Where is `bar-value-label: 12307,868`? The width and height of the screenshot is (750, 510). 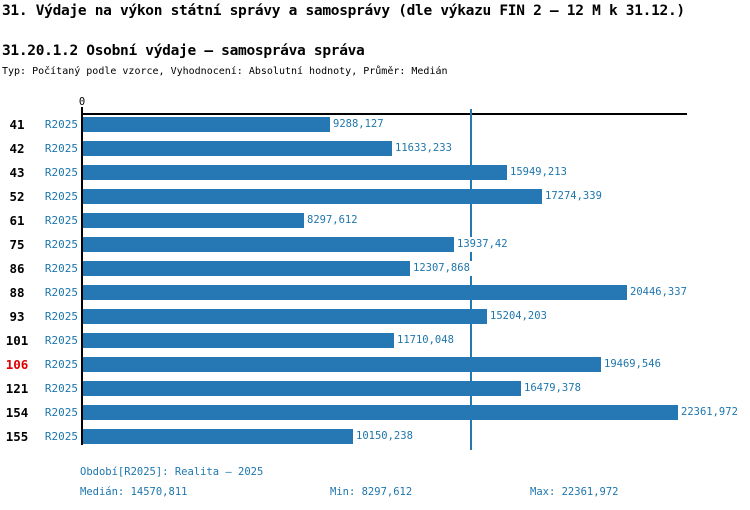
bar-value-label: 12307,868 is located at coordinates (443, 268).